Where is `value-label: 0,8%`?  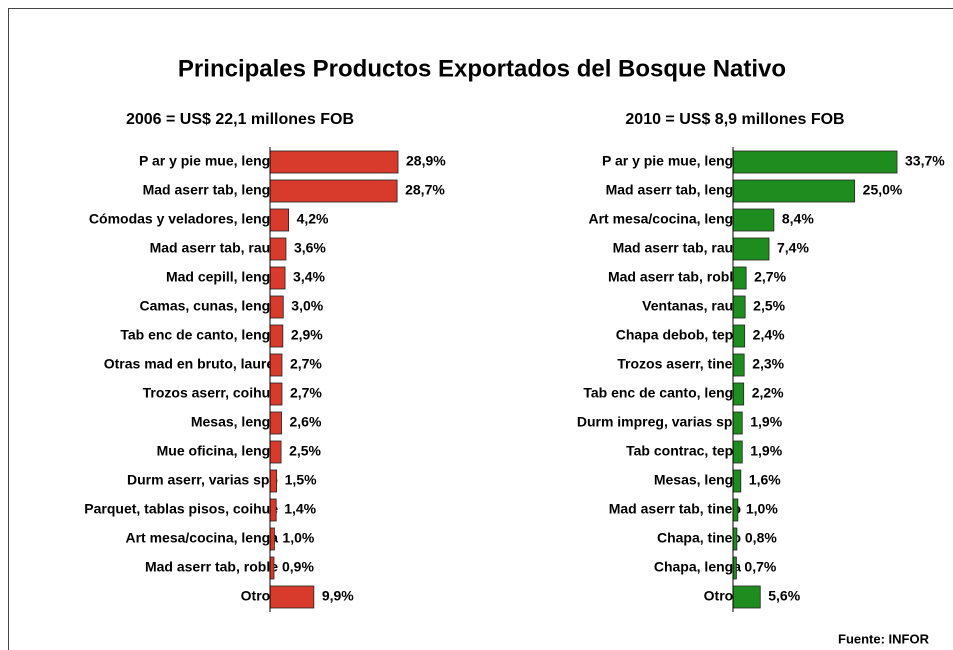
value-label: 0,8% is located at coordinates (761, 538).